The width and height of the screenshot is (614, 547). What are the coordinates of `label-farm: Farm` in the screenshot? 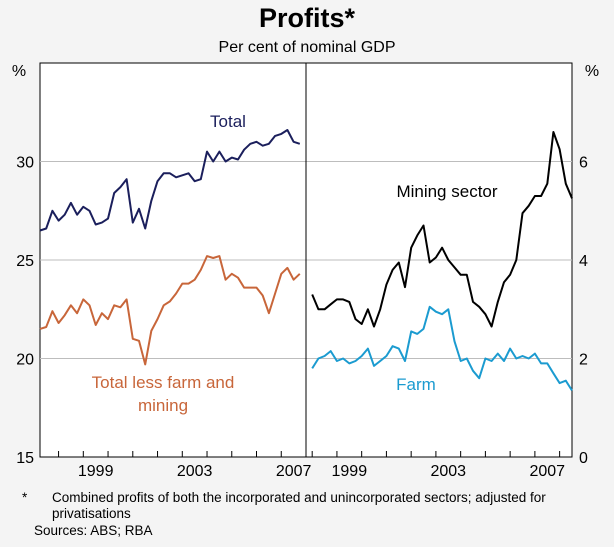 It's located at (416, 384).